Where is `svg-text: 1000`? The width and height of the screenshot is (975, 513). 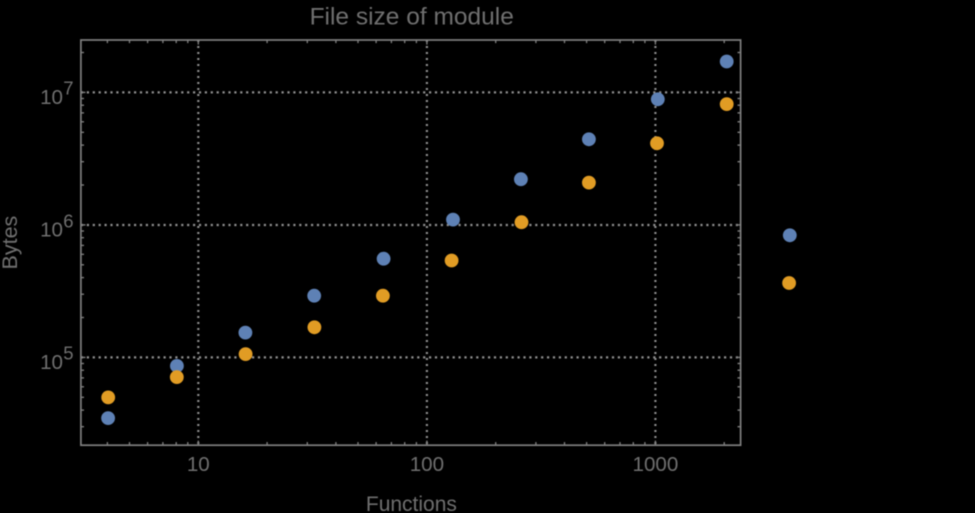
svg-text: 1000 is located at coordinates (655, 464).